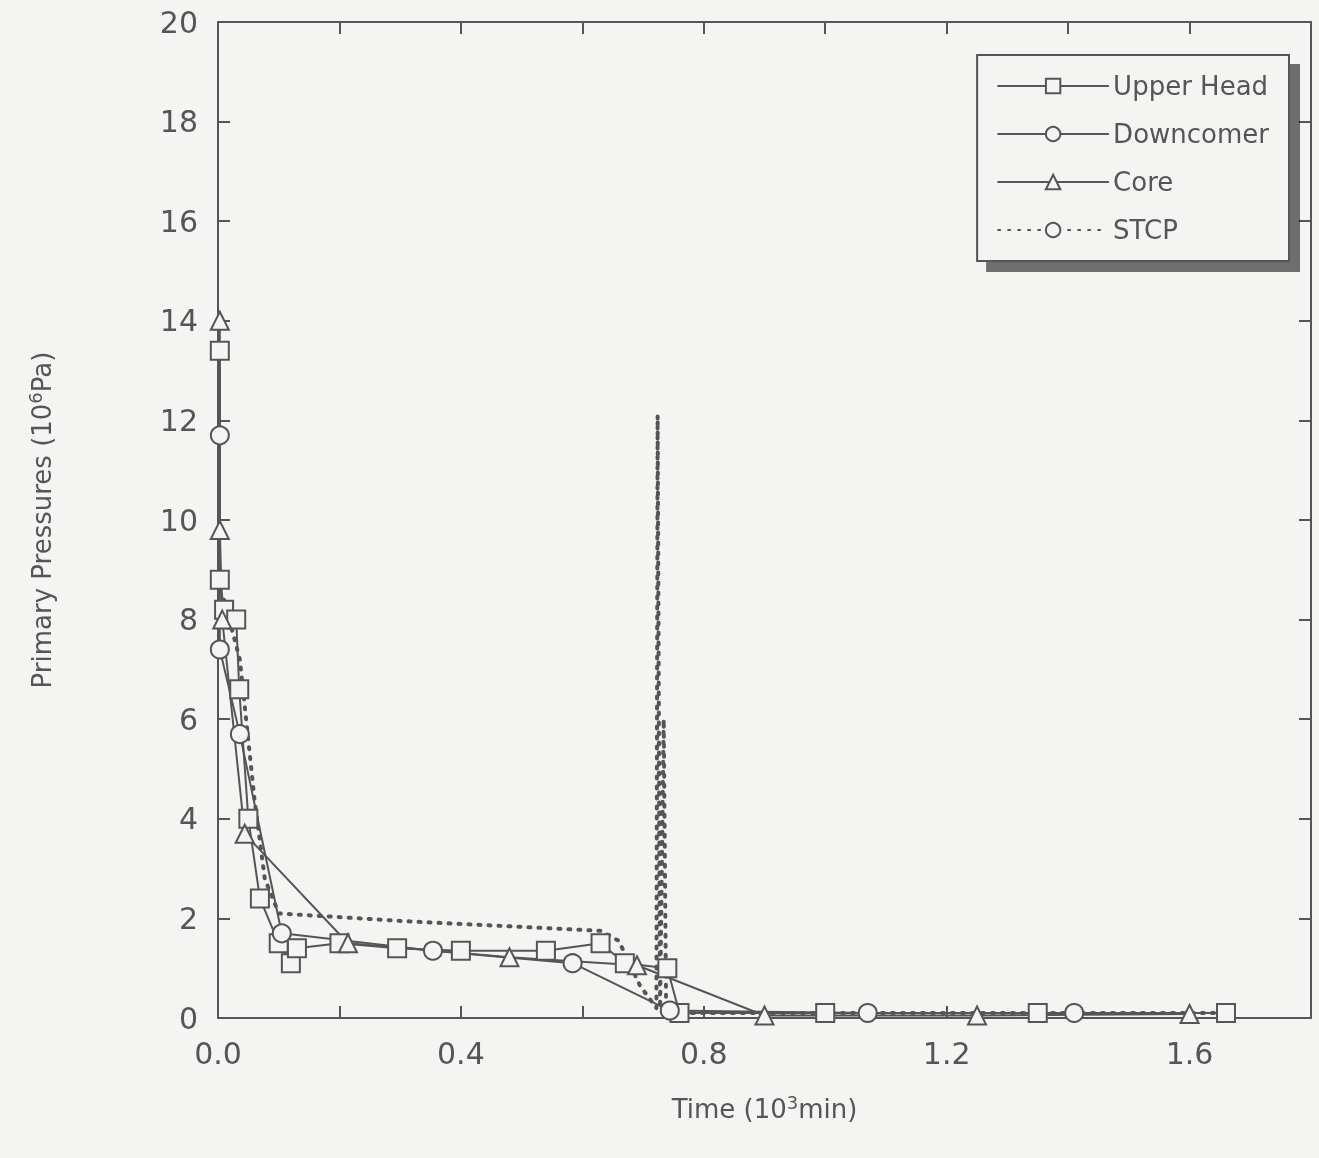 This screenshot has height=1158, width=1319. I want to click on legend-label: Core, so click(1143, 182).